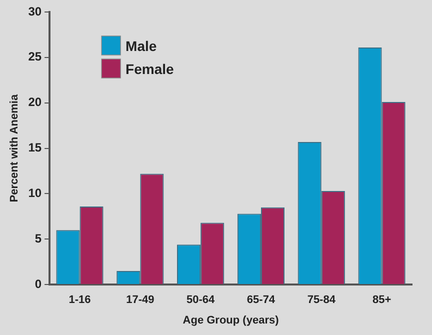 The width and height of the screenshot is (432, 335). I want to click on y-tick-label: 20, so click(35, 102).